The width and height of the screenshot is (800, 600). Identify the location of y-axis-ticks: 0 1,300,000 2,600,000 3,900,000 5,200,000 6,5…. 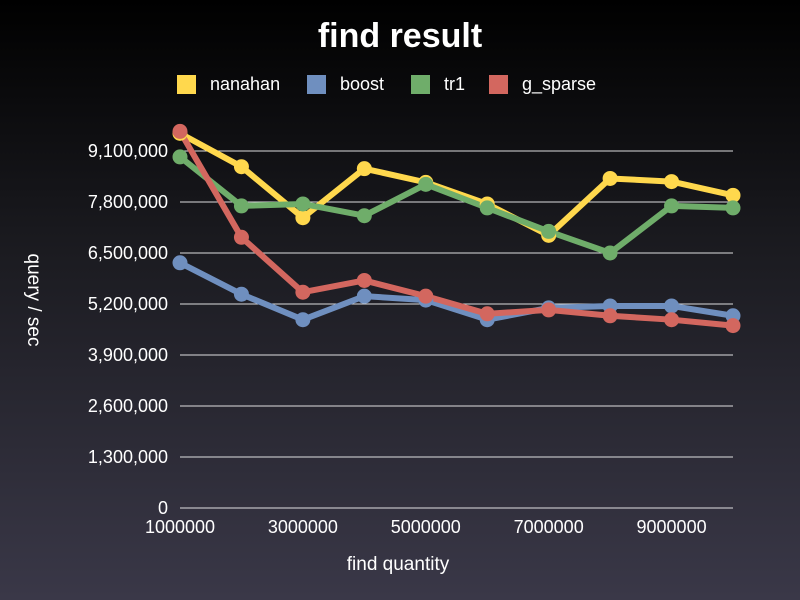
(128, 329).